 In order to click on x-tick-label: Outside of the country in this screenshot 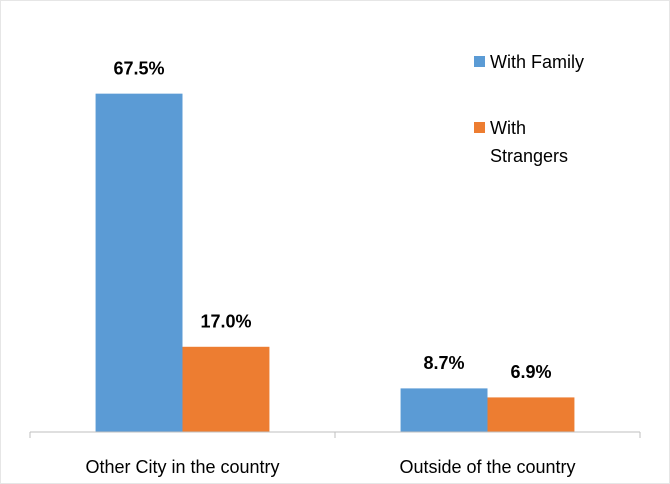, I will do `click(487, 467)`.